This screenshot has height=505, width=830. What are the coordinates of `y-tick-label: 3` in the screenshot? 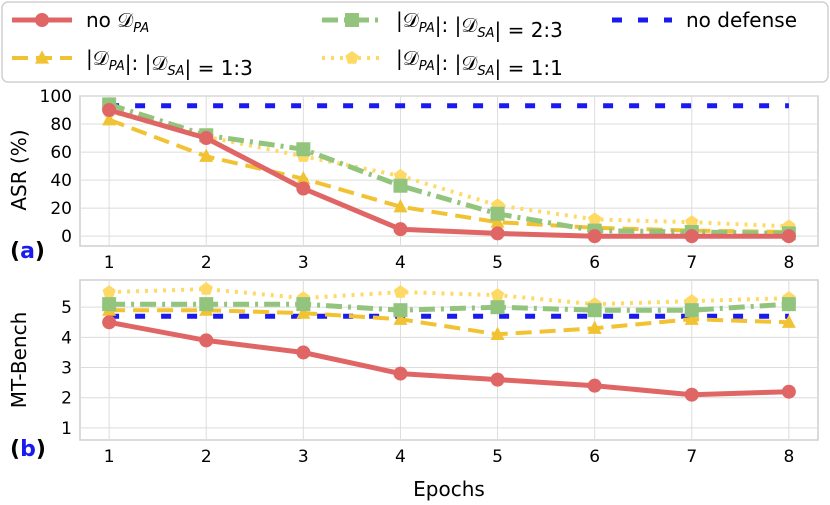 It's located at (66, 369).